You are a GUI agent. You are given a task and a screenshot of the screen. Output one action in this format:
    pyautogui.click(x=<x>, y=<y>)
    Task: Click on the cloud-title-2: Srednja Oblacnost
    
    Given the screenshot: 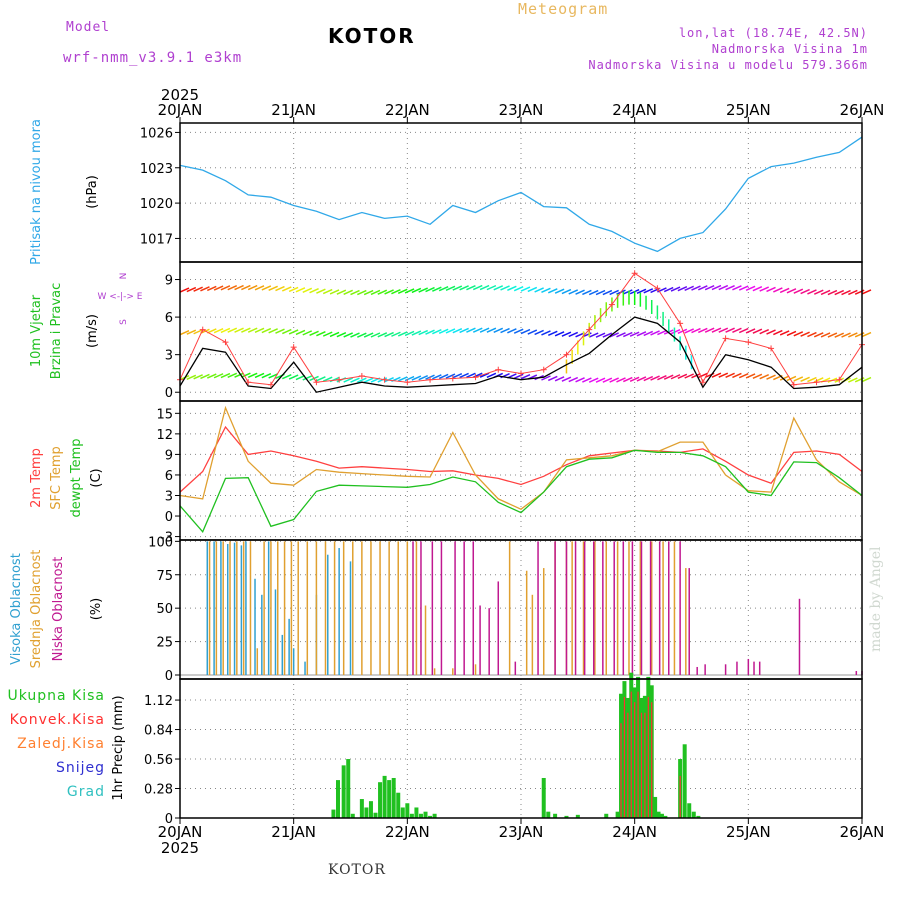 What is the action you would take?
    pyautogui.click(x=36, y=609)
    